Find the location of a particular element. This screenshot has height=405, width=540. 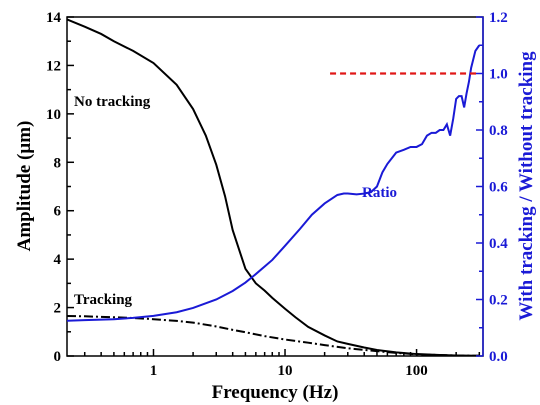

y-tick-label: 14 is located at coordinates (54, 18).